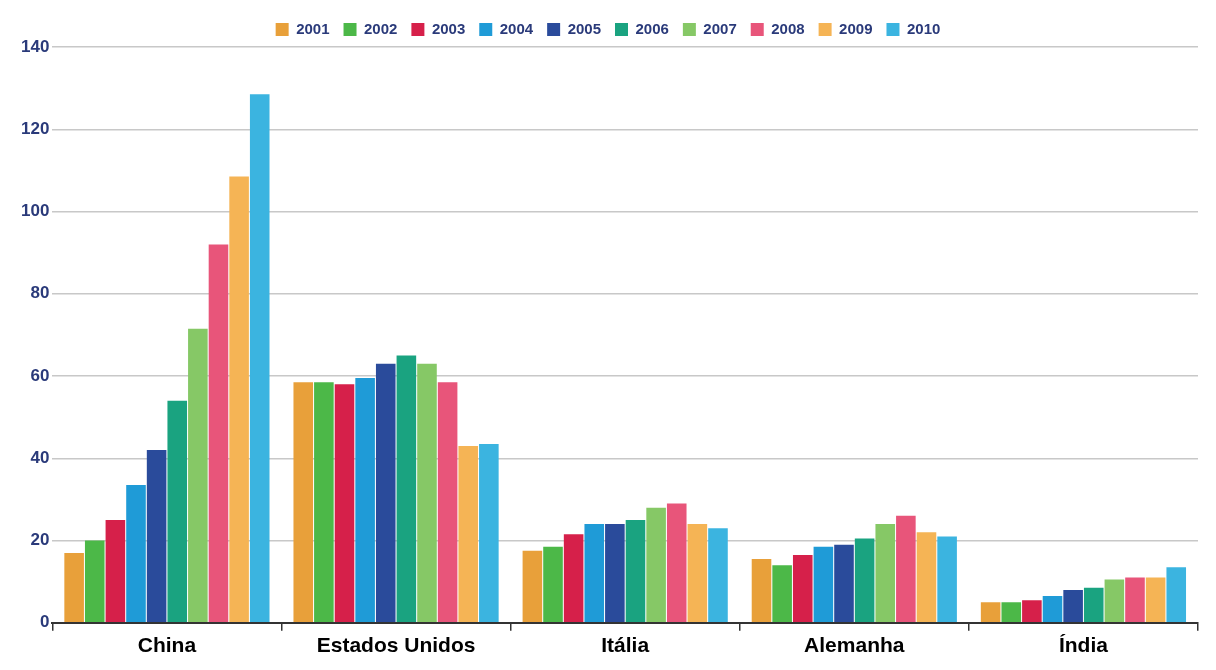  What do you see at coordinates (788, 28) in the screenshot?
I see `legend-label: 2008` at bounding box center [788, 28].